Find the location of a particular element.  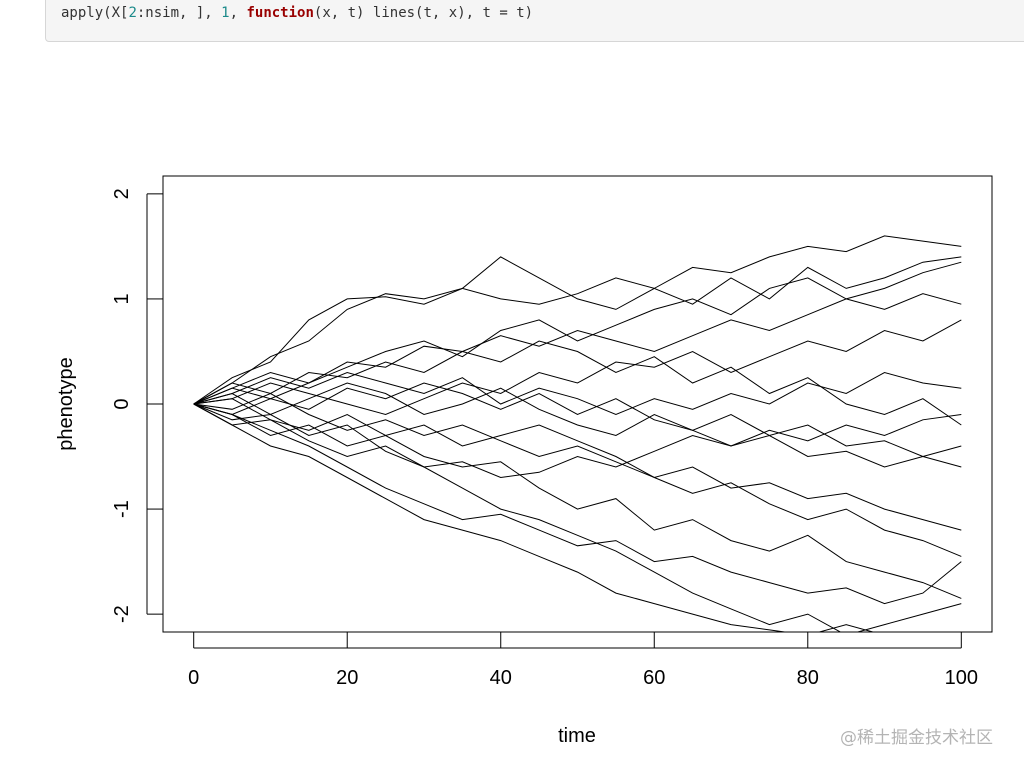

x-tick-label: 20 is located at coordinates (347, 678).